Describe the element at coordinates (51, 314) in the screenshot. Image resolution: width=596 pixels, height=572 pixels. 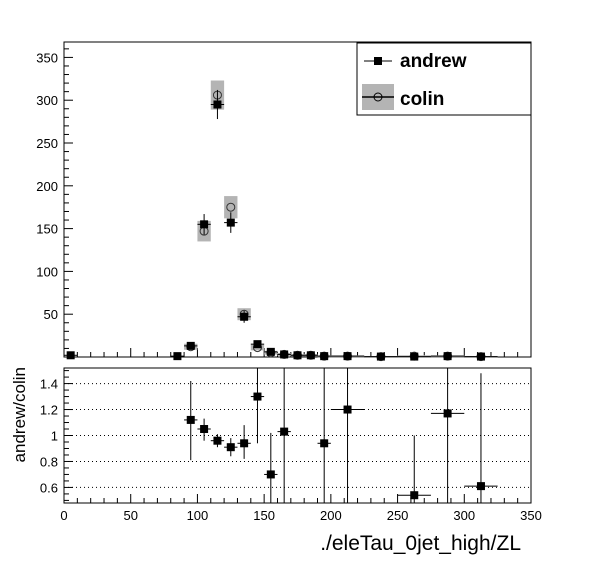
I see `main-y-tick-label: 50` at that location.